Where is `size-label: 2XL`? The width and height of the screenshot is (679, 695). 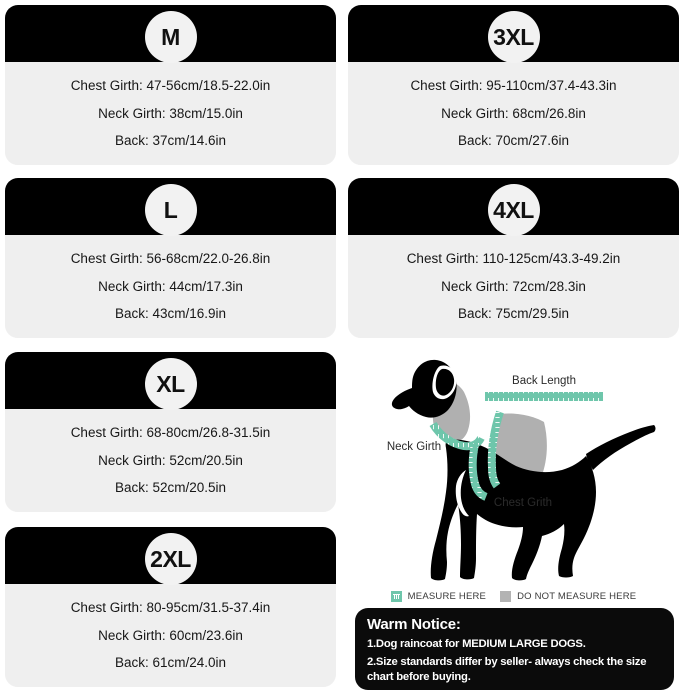
size-label: 2XL is located at coordinates (170, 558).